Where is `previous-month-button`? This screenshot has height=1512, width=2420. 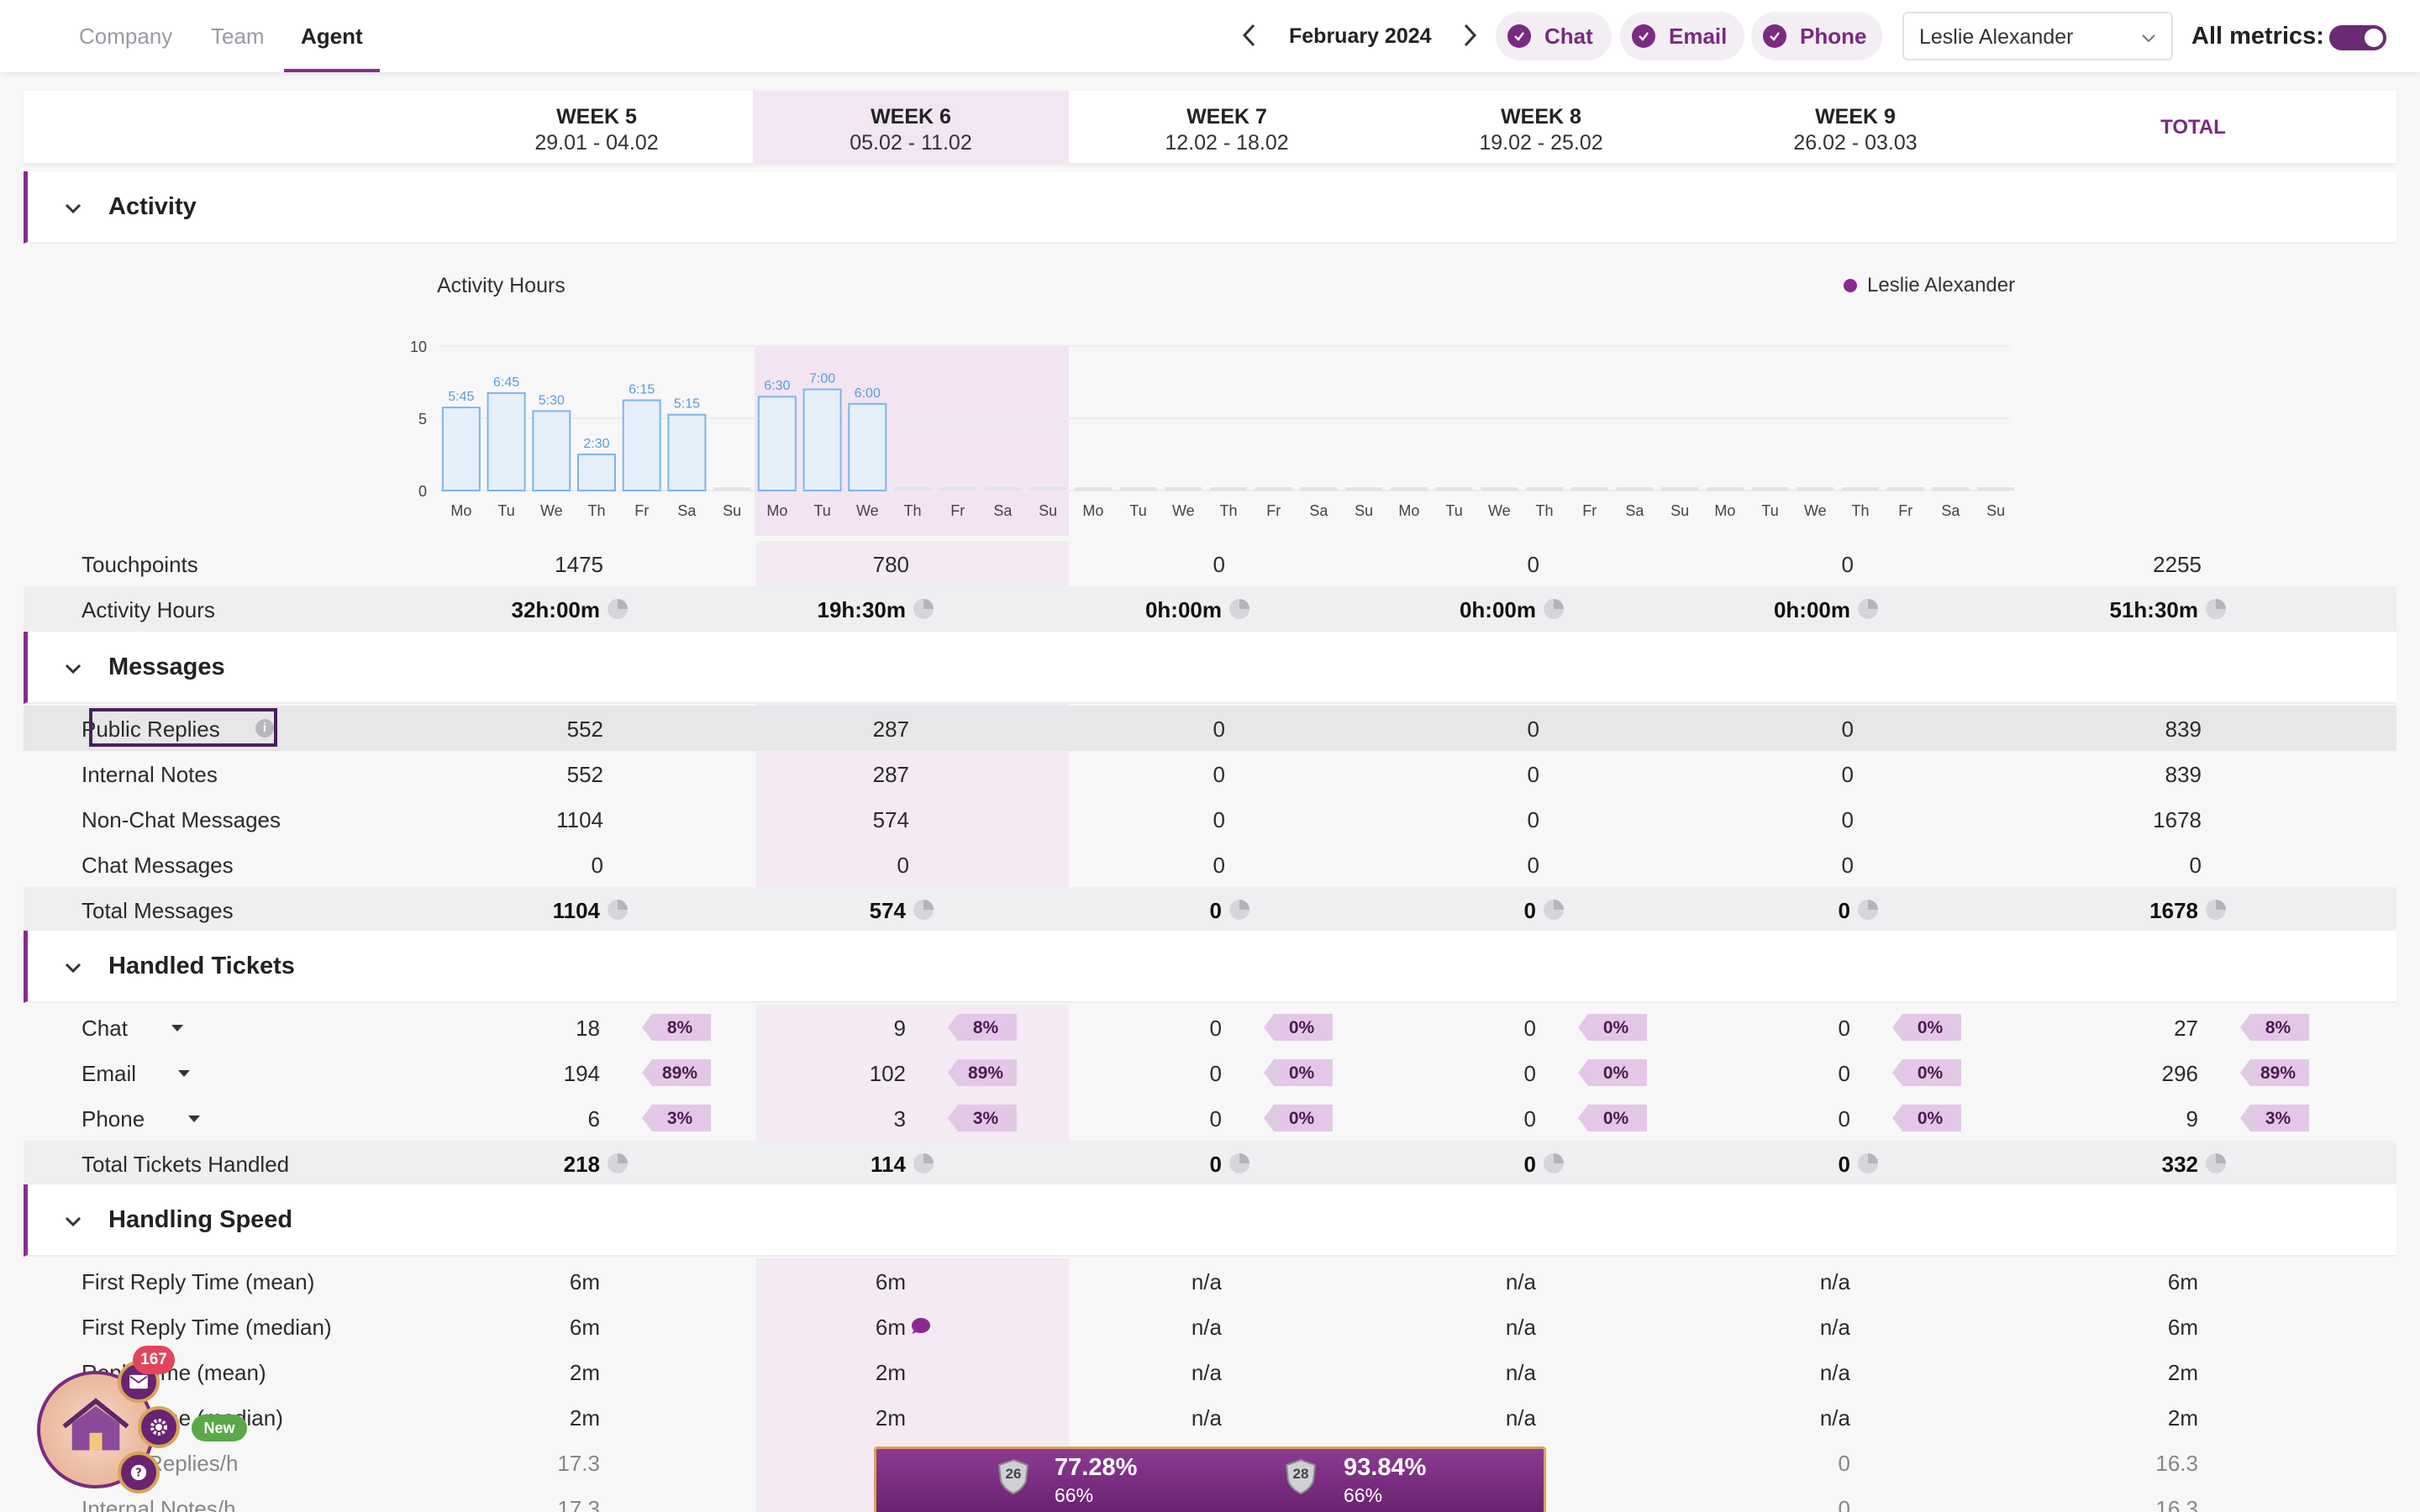
previous-month-button is located at coordinates (1249, 35).